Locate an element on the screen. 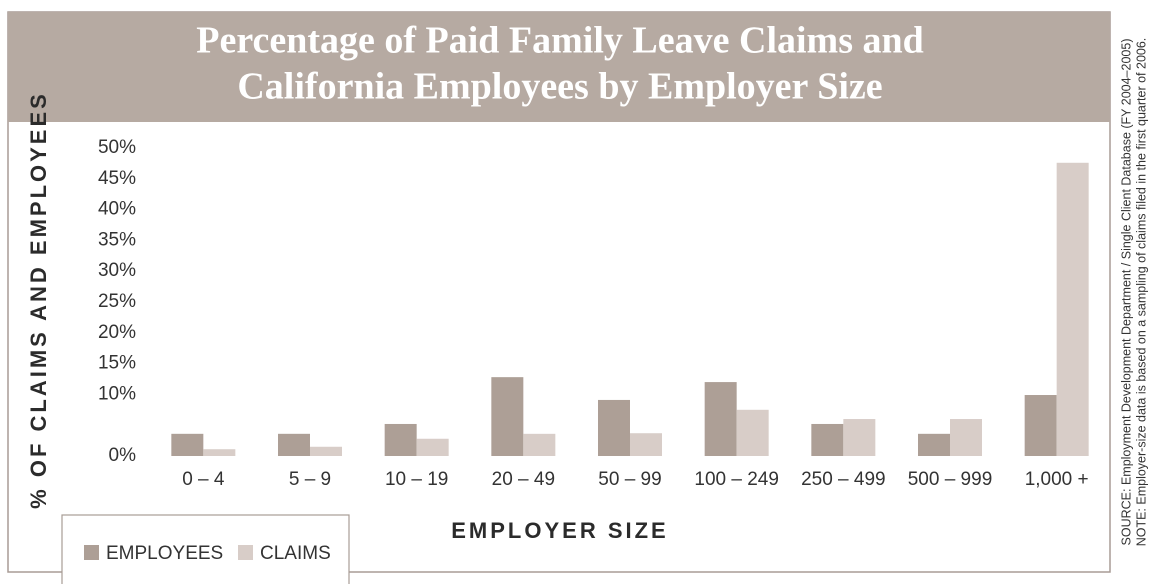  x-tick-label: 500 – 999 is located at coordinates (950, 479).